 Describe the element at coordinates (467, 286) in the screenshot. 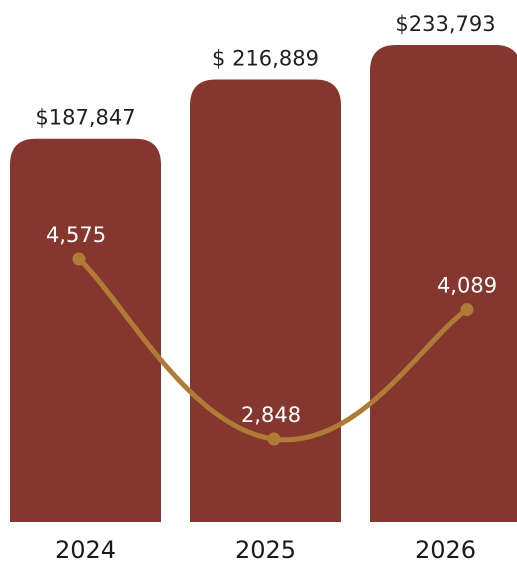

I see `line-value-label: 4,089` at that location.